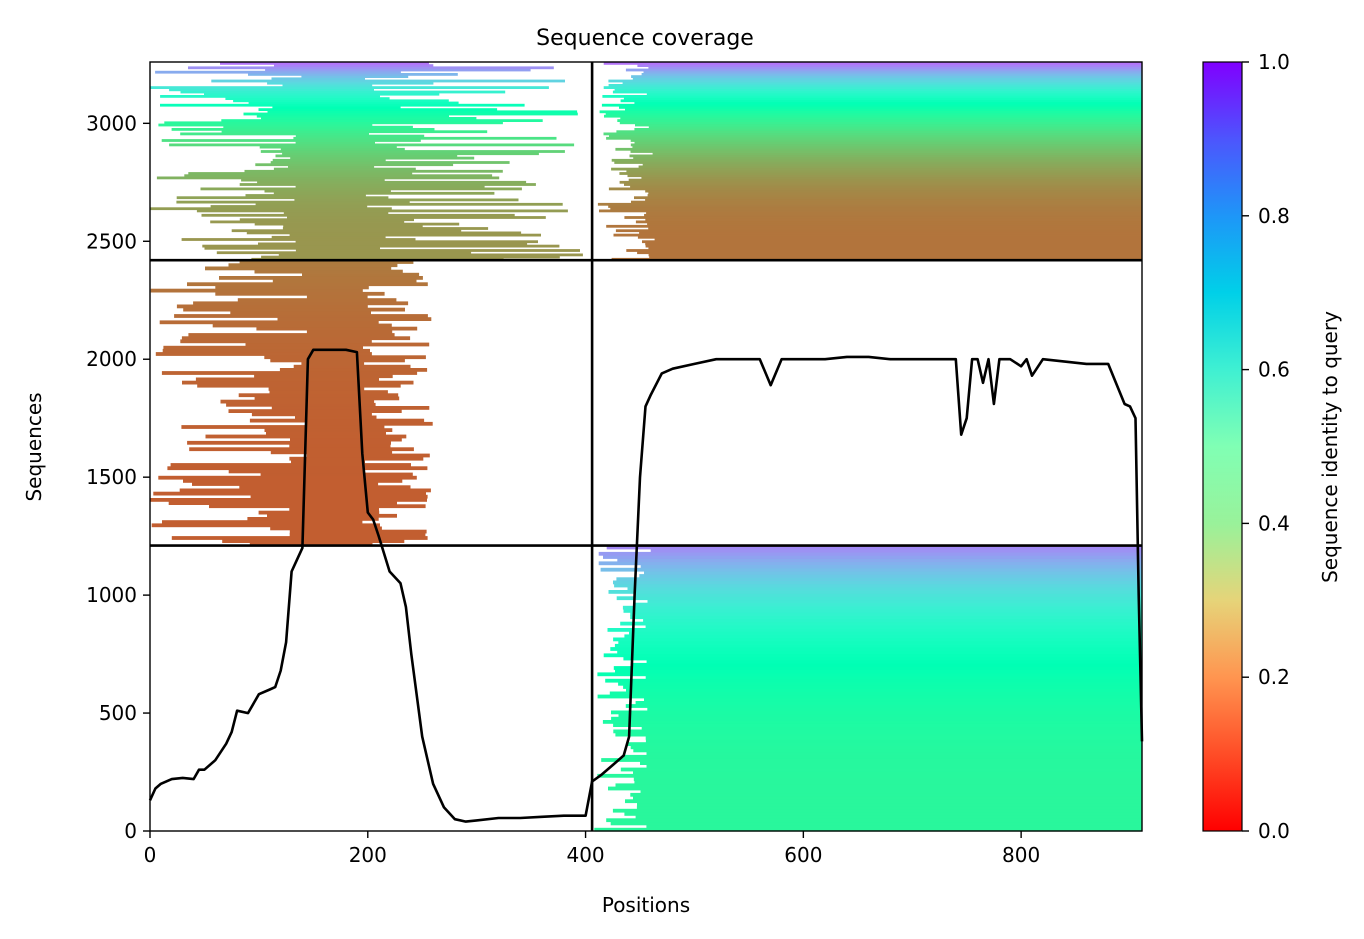  I want to click on x-axis: 0 200 400 600 800, so click(592, 849).